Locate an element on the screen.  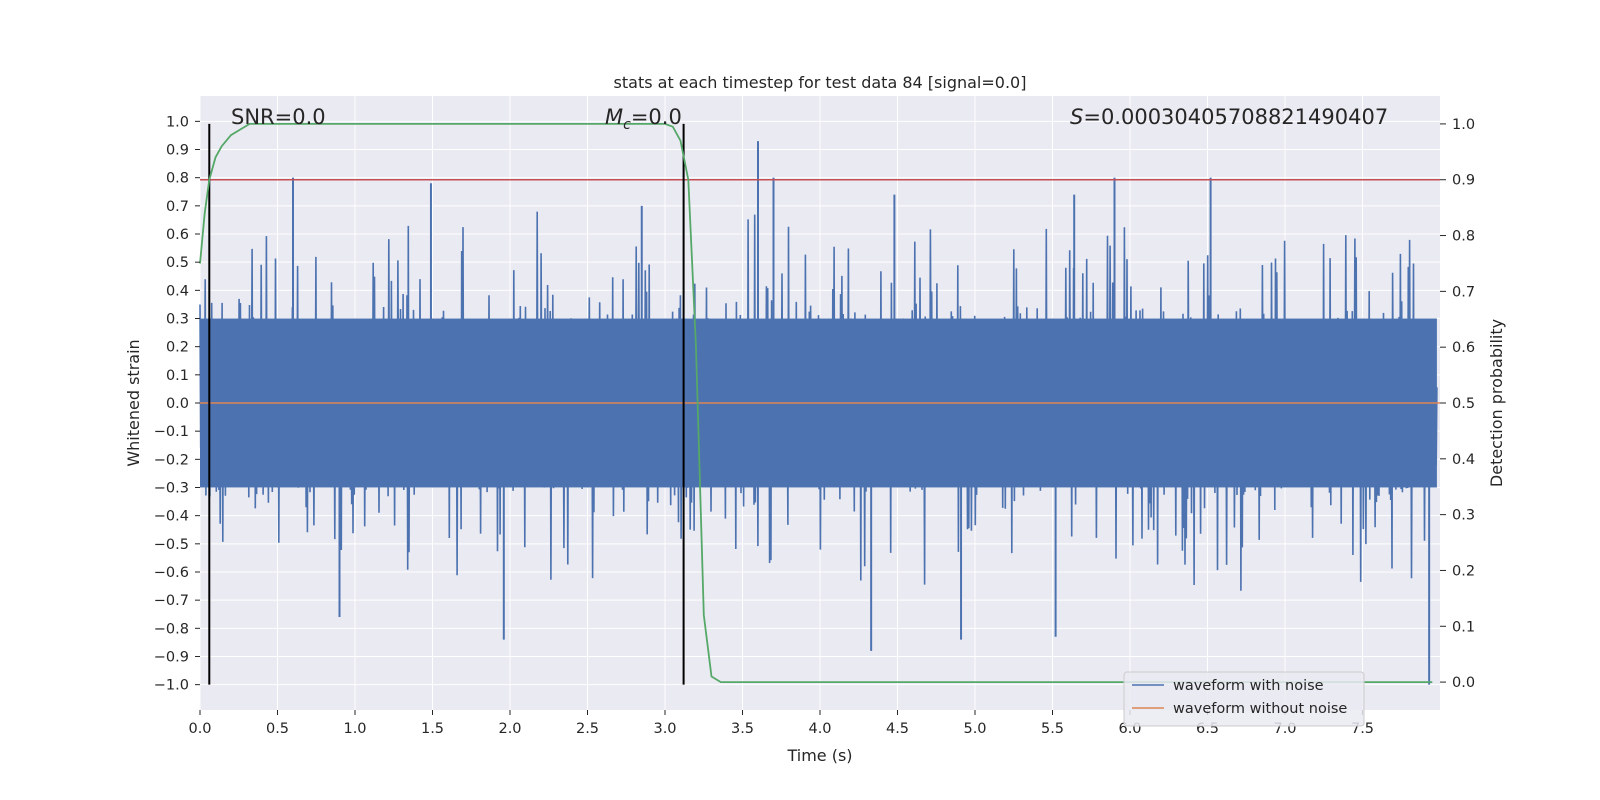
y-tick-label: −0.7 is located at coordinates (171, 601).